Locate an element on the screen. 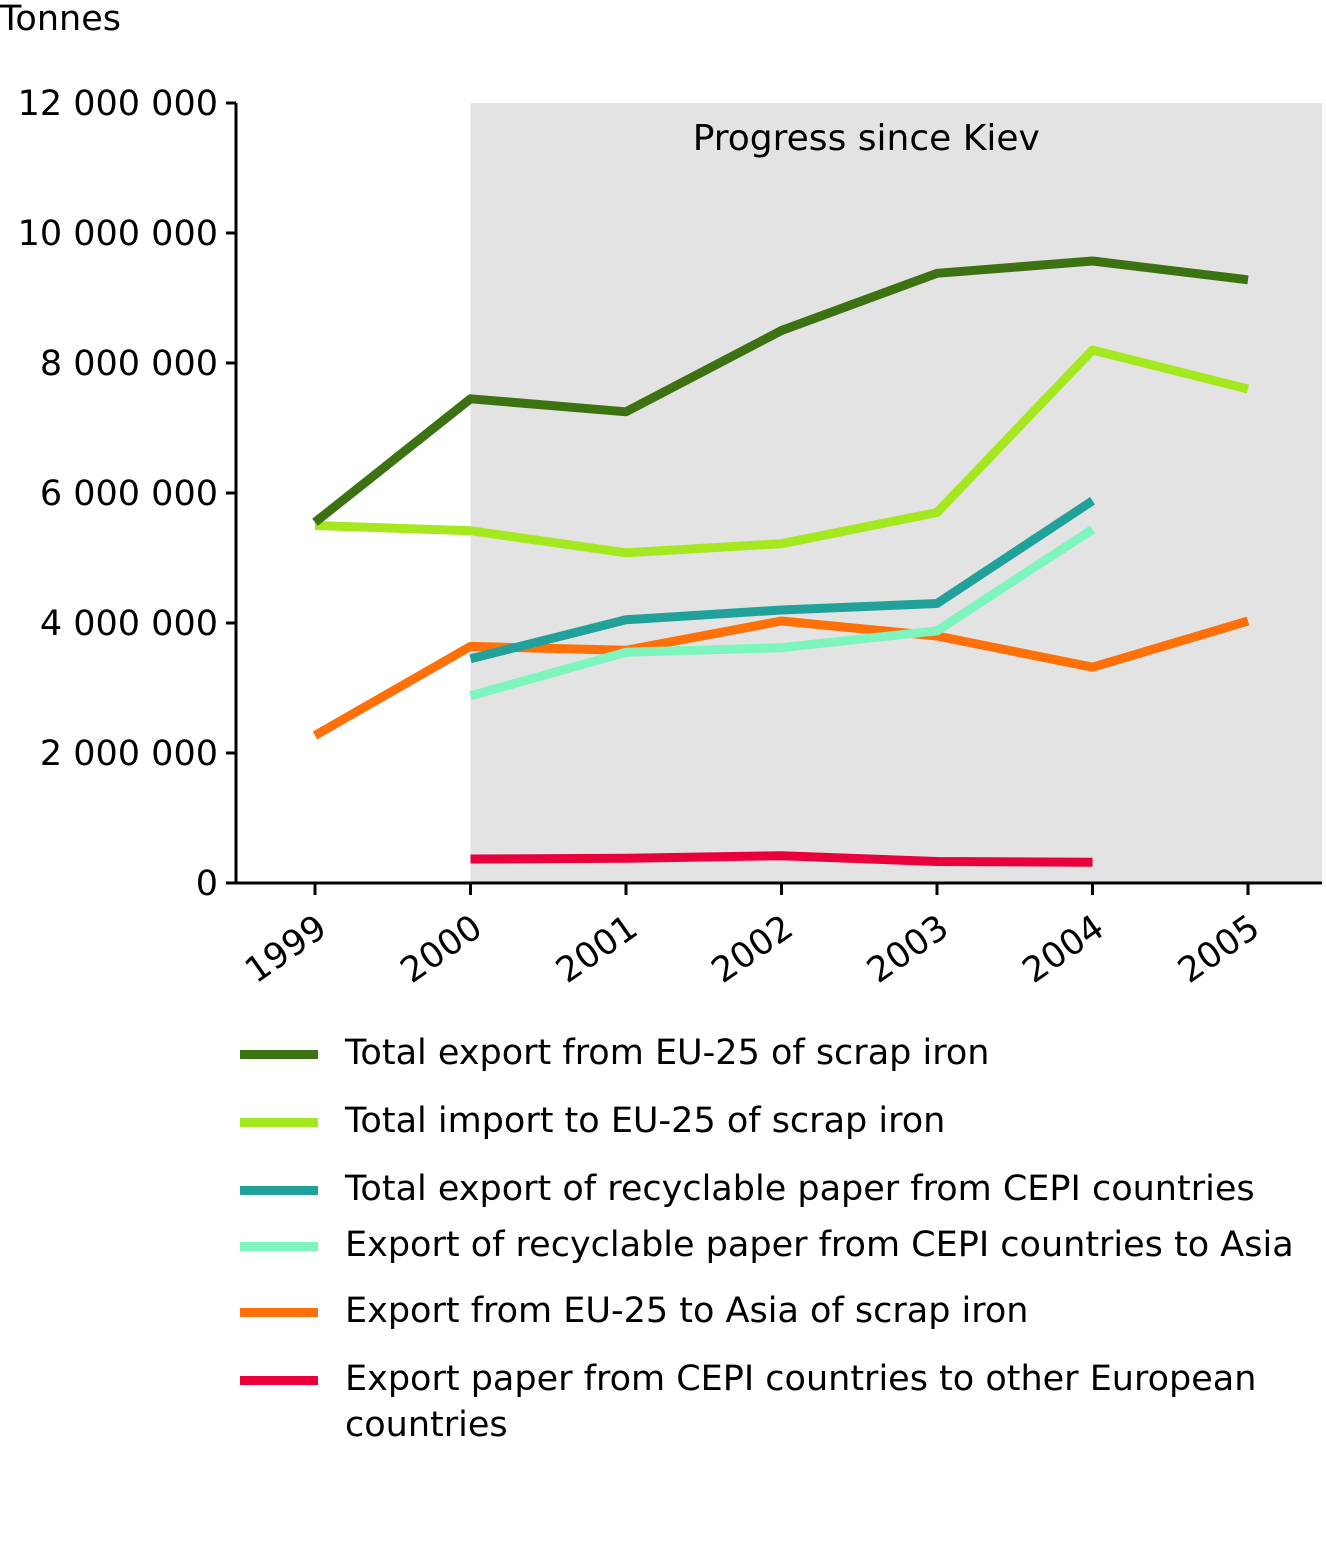  y-axis-title: Tonnes is located at coordinates (60, 19).